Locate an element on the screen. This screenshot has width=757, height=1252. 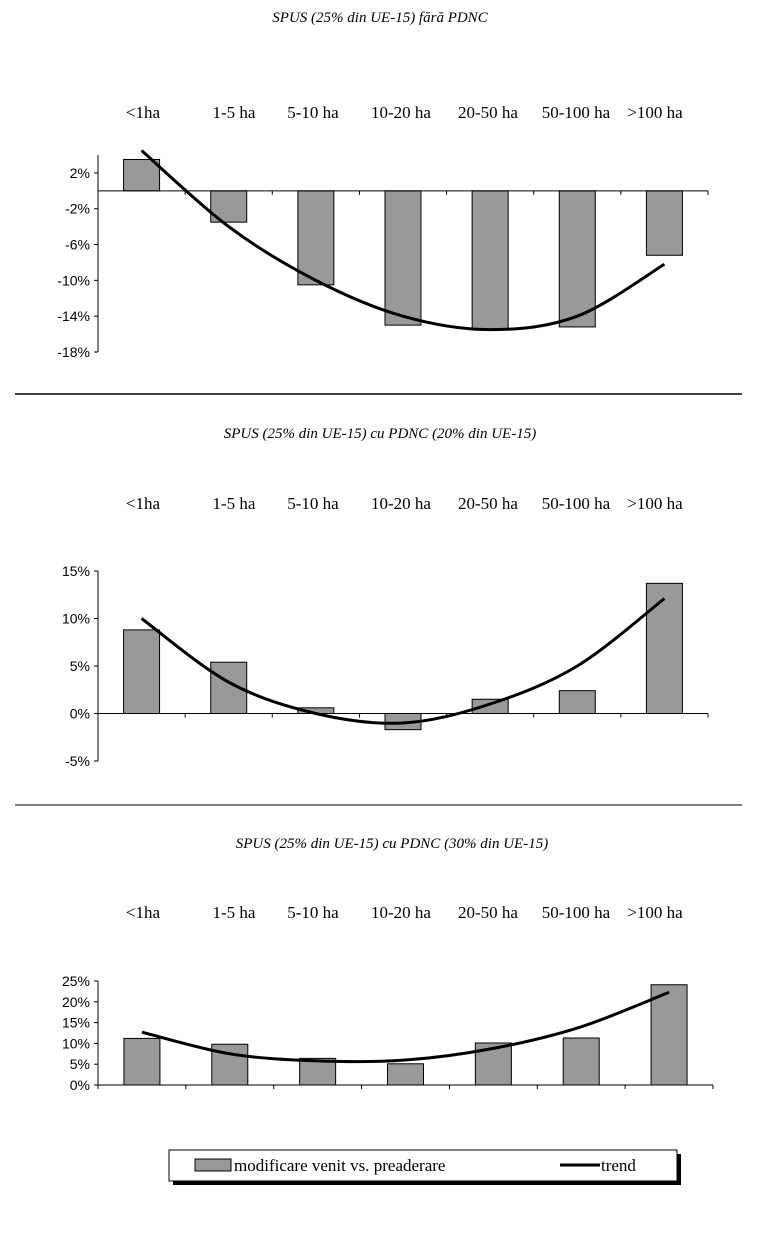
chart-2-category-label: 5-10 ha is located at coordinates (313, 503).